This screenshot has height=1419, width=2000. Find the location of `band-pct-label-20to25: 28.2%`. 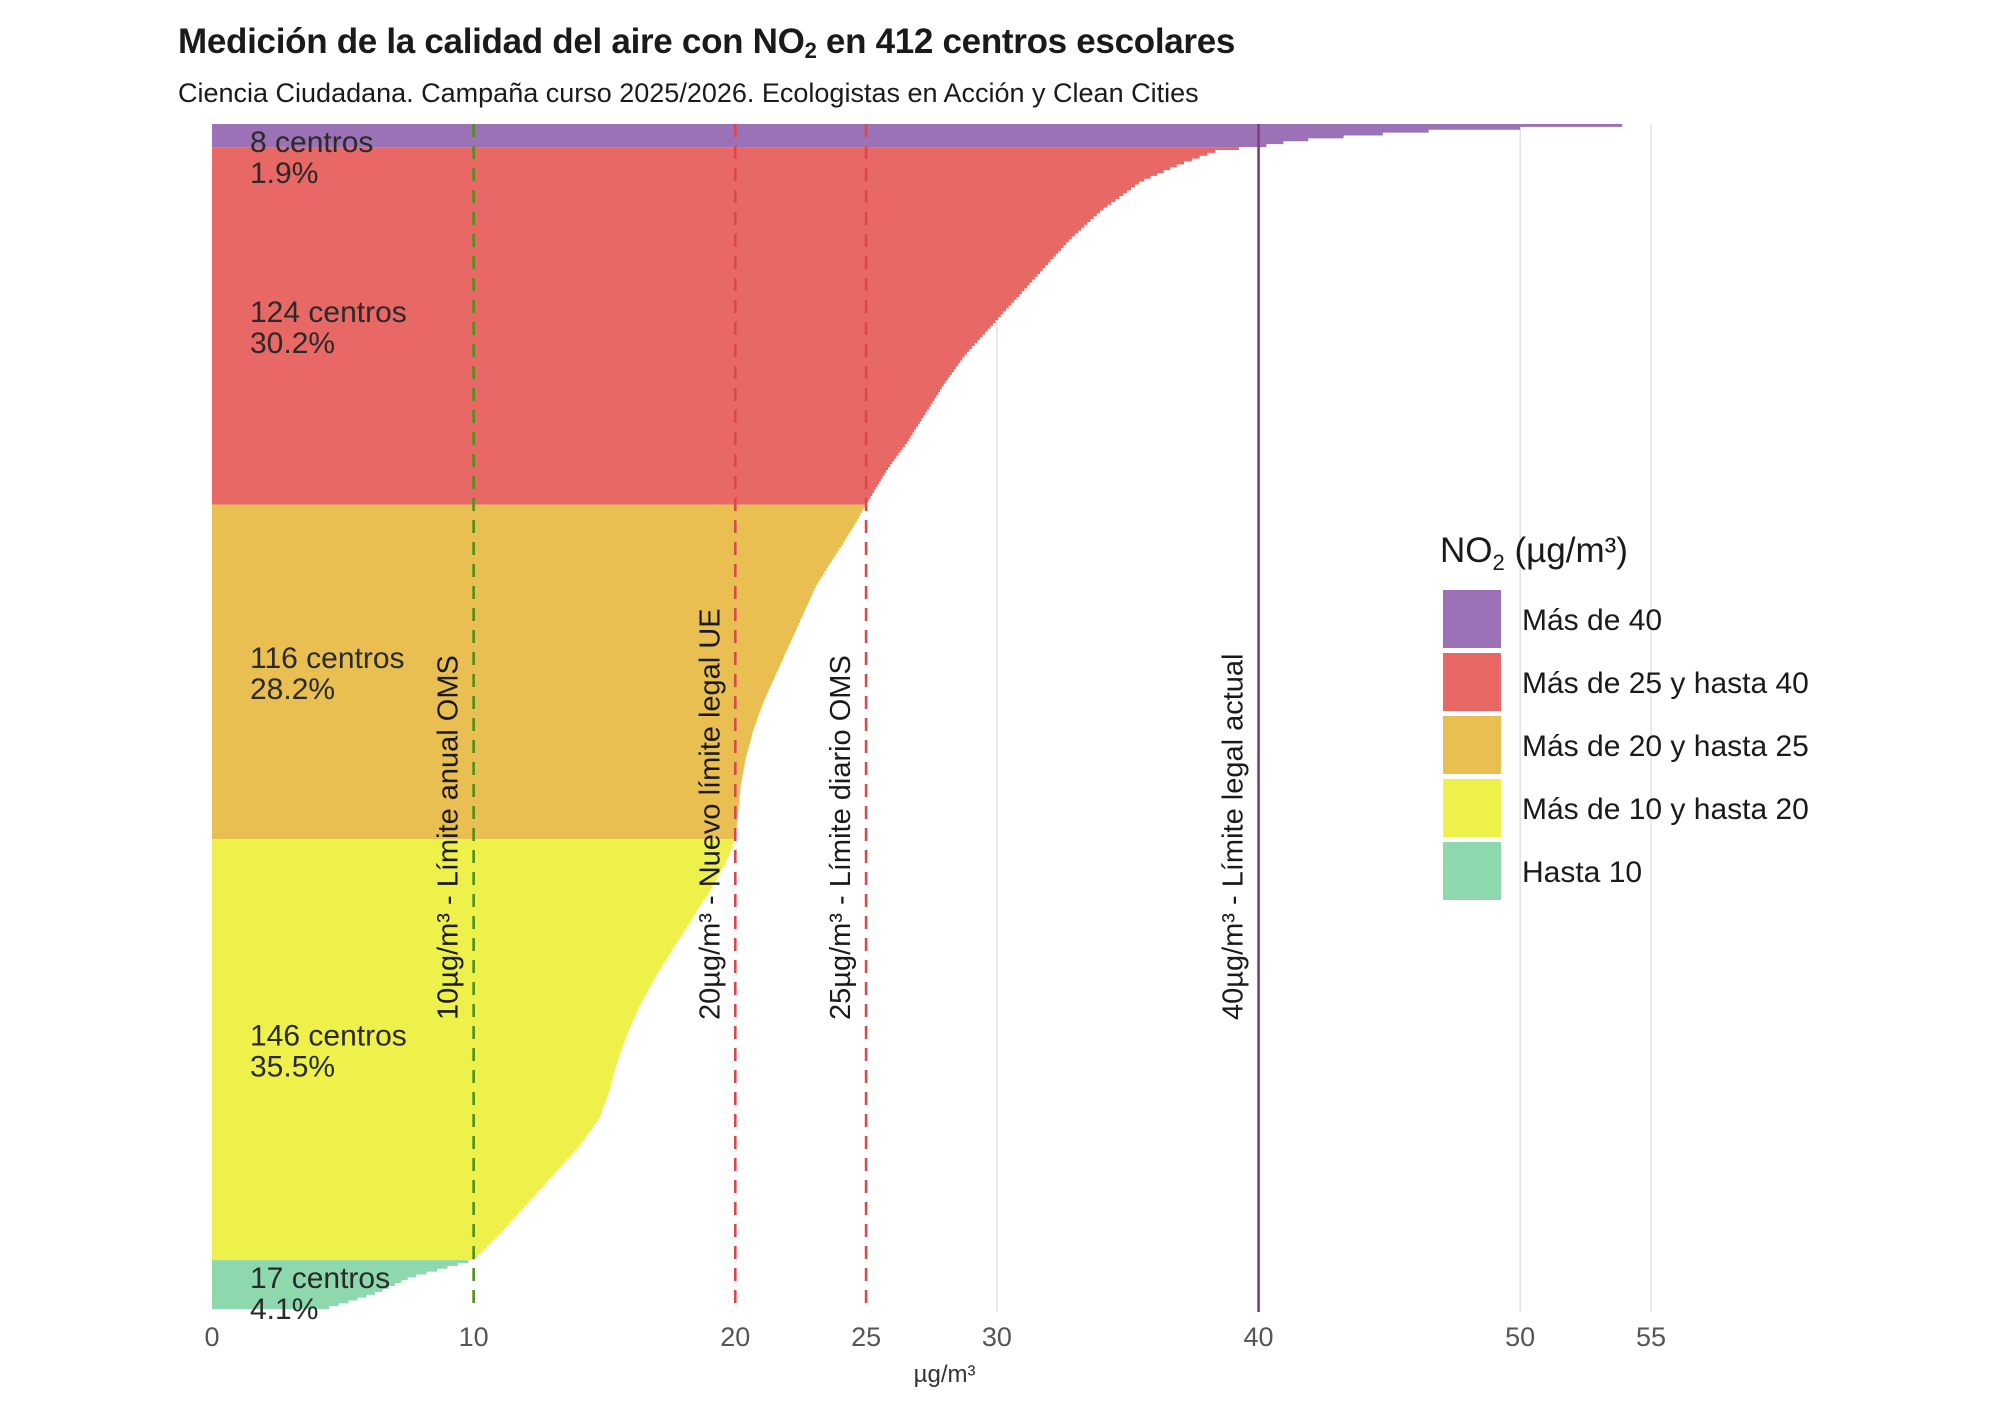

band-pct-label-20to25: 28.2% is located at coordinates (292, 689).